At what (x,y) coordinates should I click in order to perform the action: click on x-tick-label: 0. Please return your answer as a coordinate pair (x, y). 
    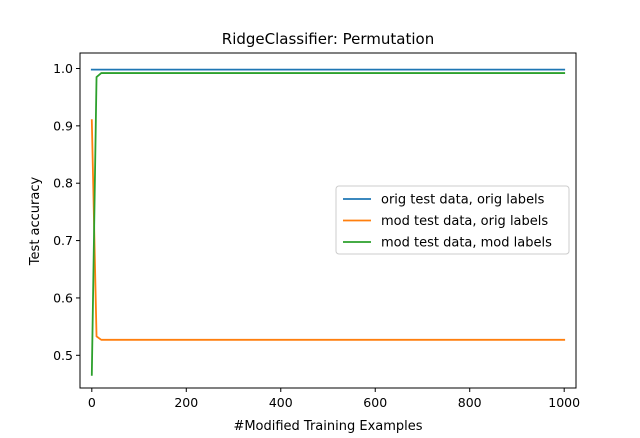
    Looking at the image, I should click on (92, 402).